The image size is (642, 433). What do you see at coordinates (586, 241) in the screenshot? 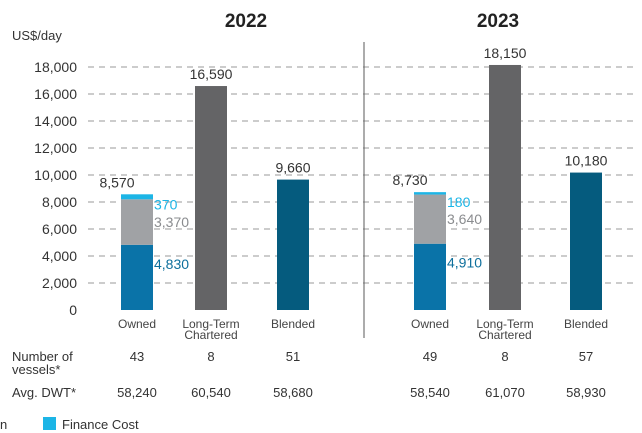
I see `bar-blended-2023` at bounding box center [586, 241].